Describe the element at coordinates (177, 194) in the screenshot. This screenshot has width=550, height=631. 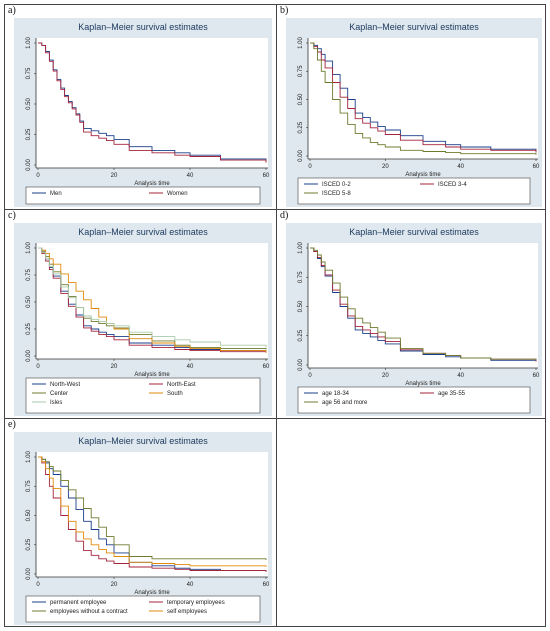
I see `legend-label: Women` at that location.